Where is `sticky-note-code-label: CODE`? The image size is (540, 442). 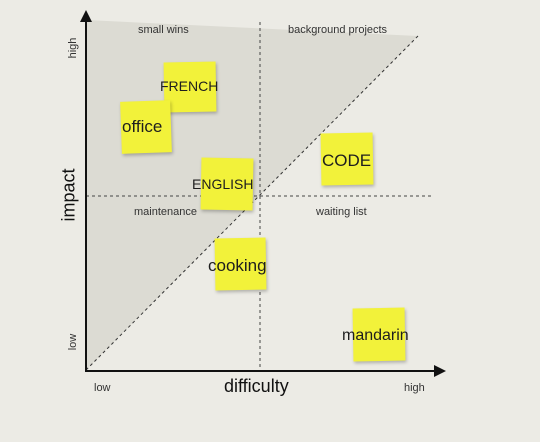 sticky-note-code-label: CODE is located at coordinates (347, 160).